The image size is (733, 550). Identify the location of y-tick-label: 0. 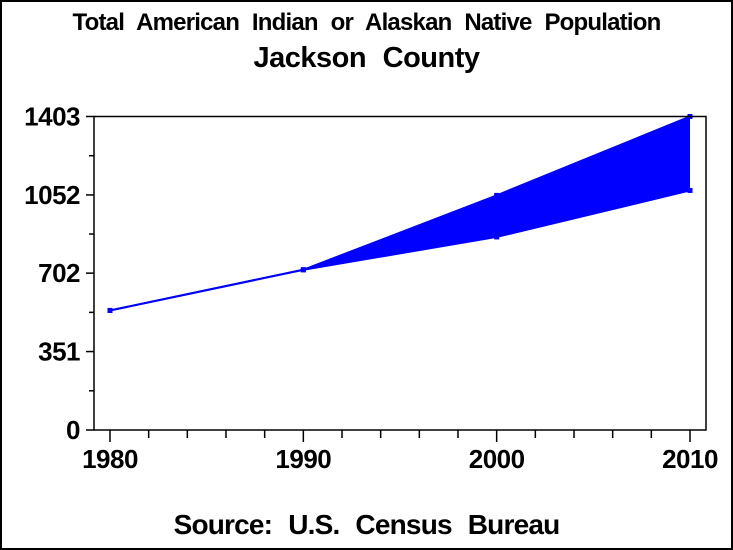
(73, 430).